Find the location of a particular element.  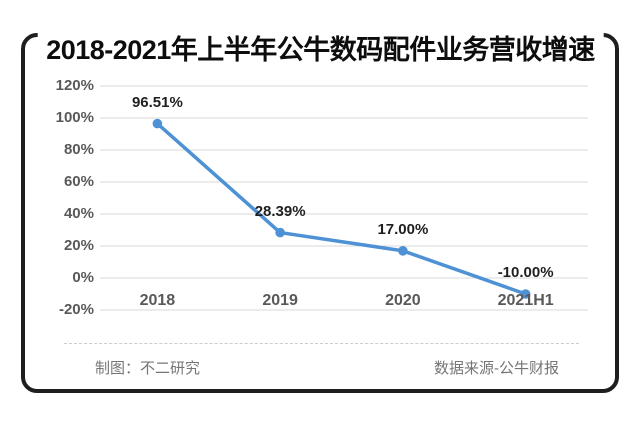

x-axis-category-label: 2021H1 is located at coordinates (525, 300).